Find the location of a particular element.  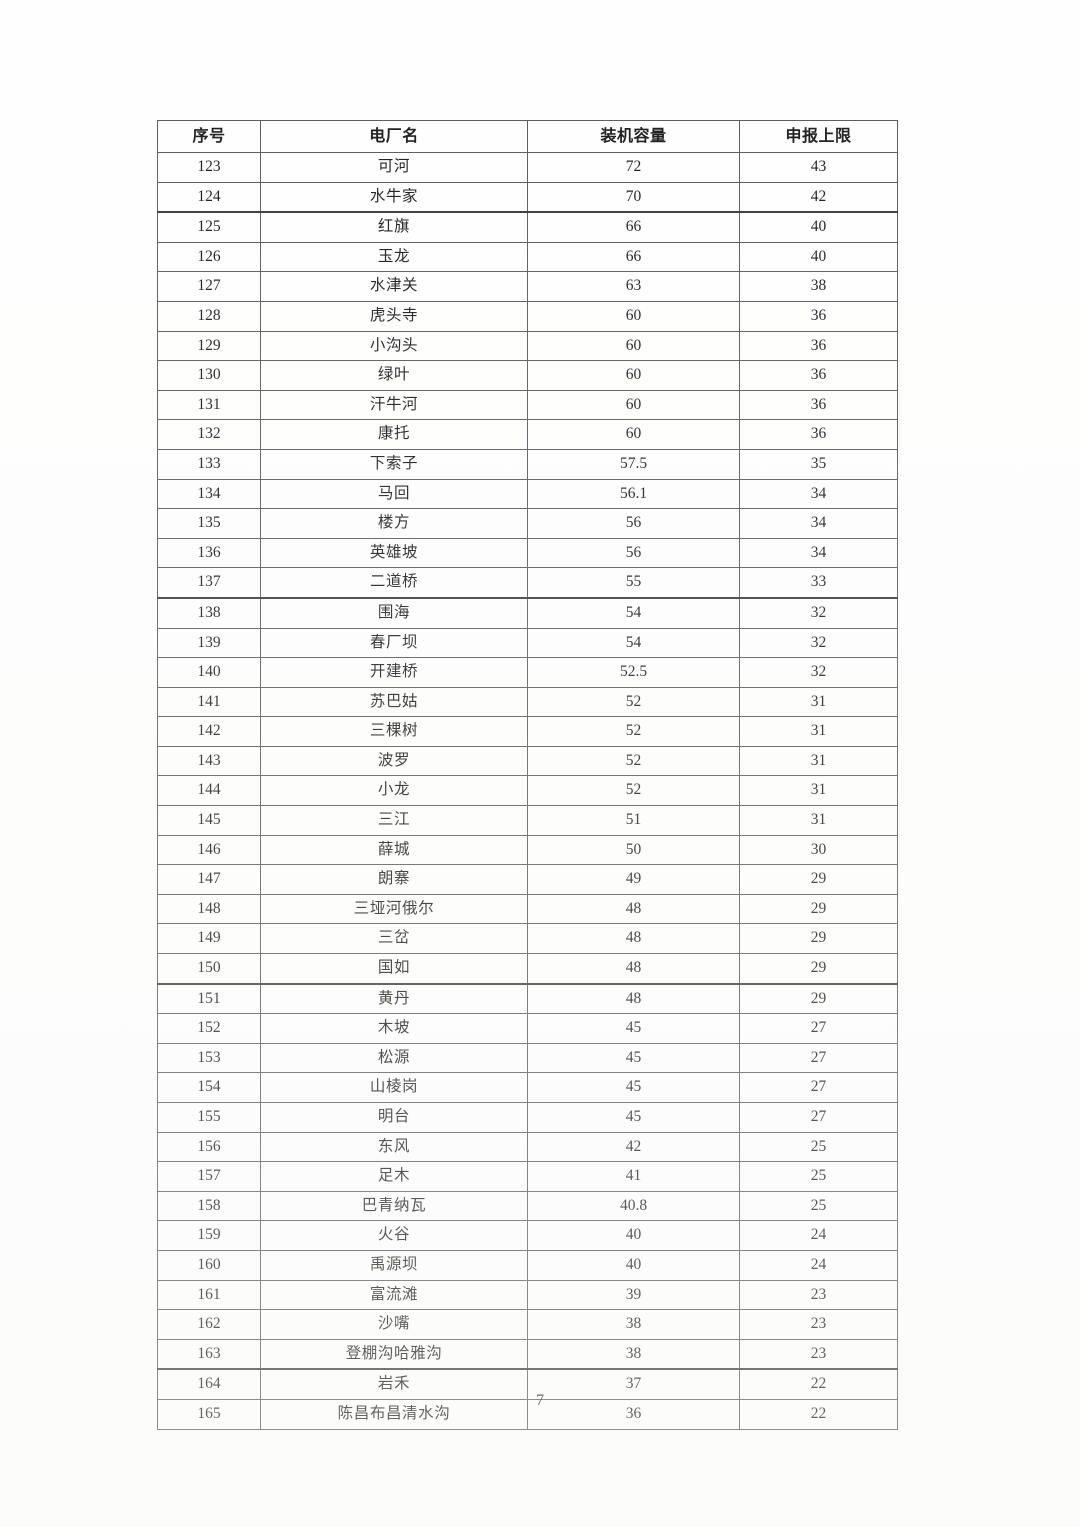

cell-seq: 163 is located at coordinates (209, 1354).